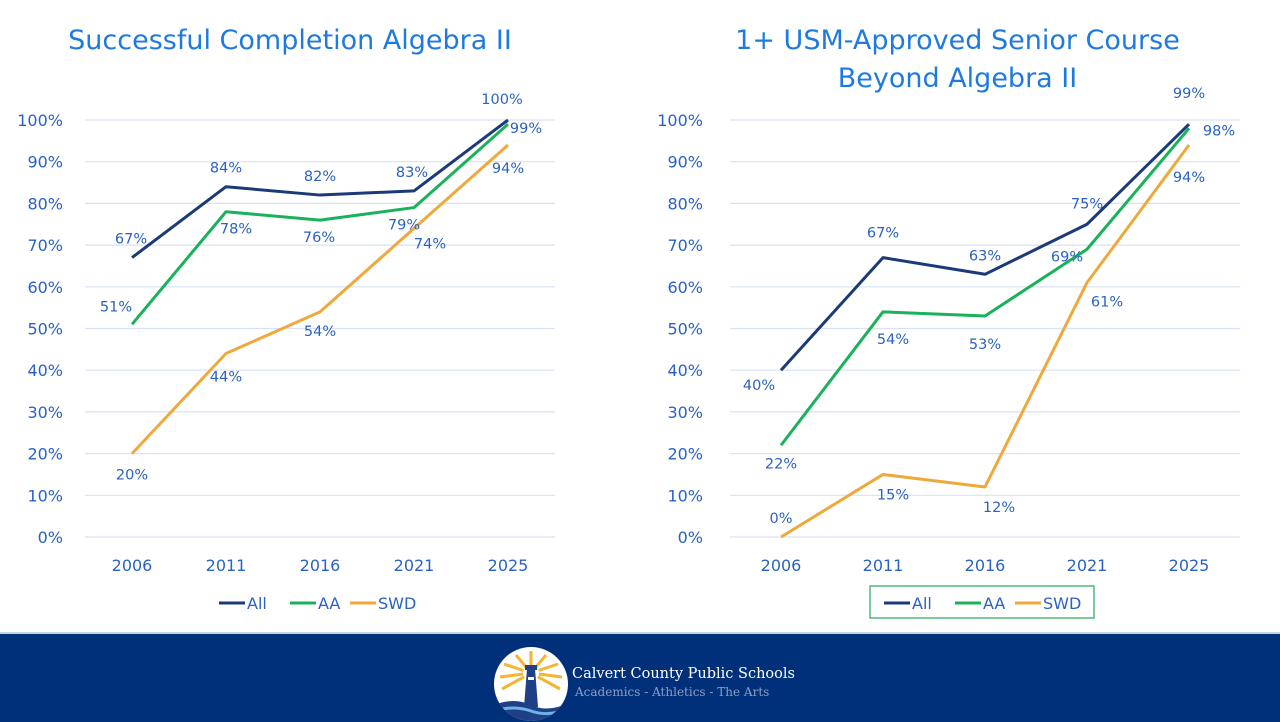 This screenshot has width=1280, height=722. Describe the element at coordinates (1107, 303) in the screenshot. I see `data-label-swd: 61%` at that location.